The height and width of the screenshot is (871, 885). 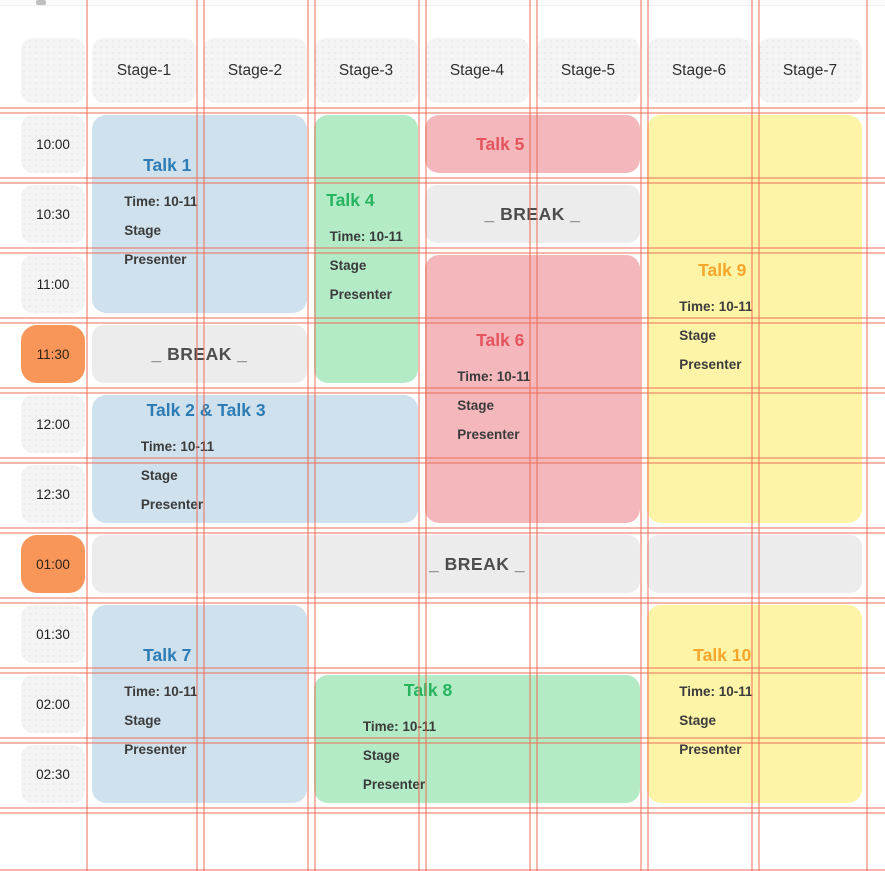 I want to click on talk-5: Talk 5, so click(x=532, y=144).